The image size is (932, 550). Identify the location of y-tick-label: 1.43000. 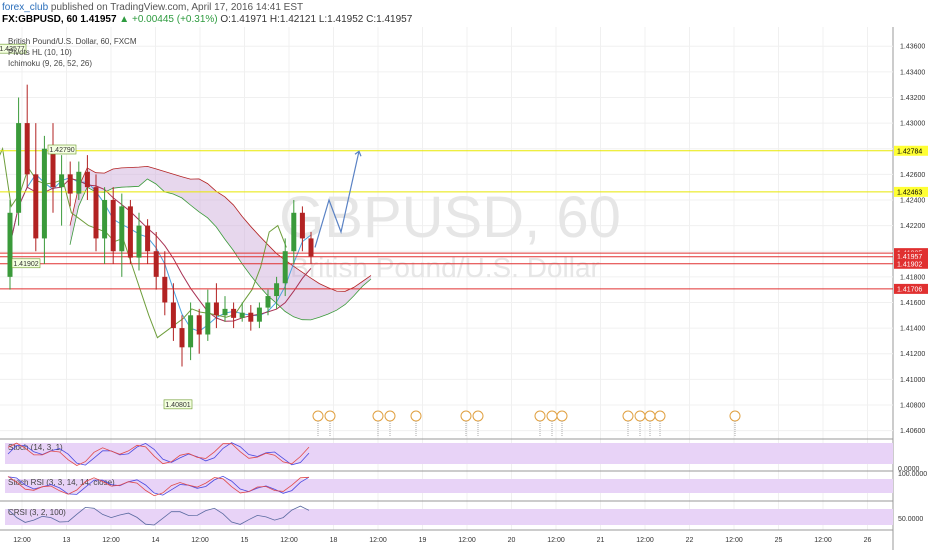
(912, 124).